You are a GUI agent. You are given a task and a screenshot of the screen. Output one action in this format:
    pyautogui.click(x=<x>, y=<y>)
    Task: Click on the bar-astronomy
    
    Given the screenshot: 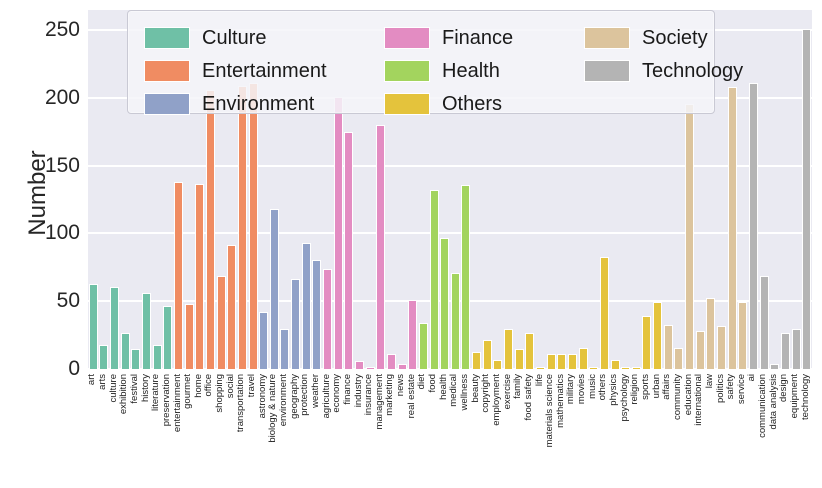 What is the action you would take?
    pyautogui.click(x=264, y=340)
    